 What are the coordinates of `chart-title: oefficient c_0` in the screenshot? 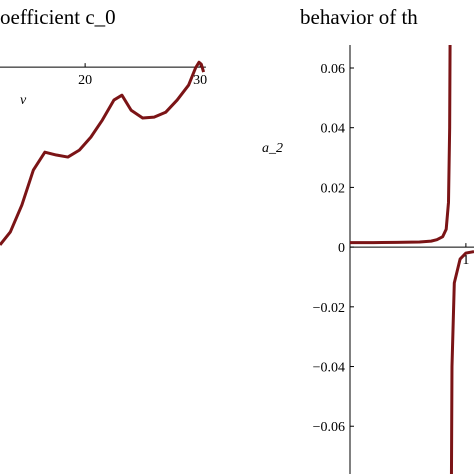 It's located at (58, 17).